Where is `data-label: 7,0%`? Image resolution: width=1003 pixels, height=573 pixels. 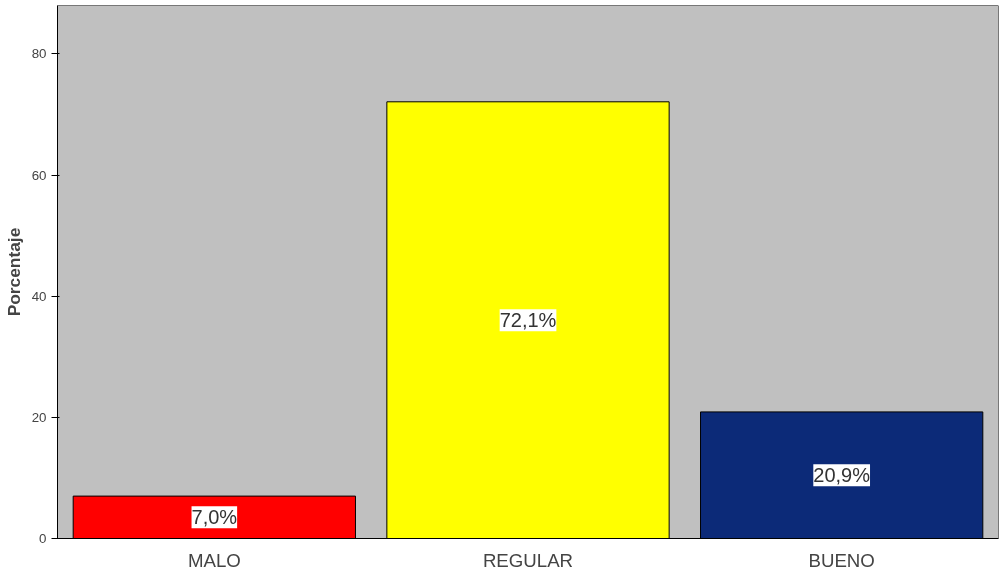 data-label: 7,0% is located at coordinates (214, 517).